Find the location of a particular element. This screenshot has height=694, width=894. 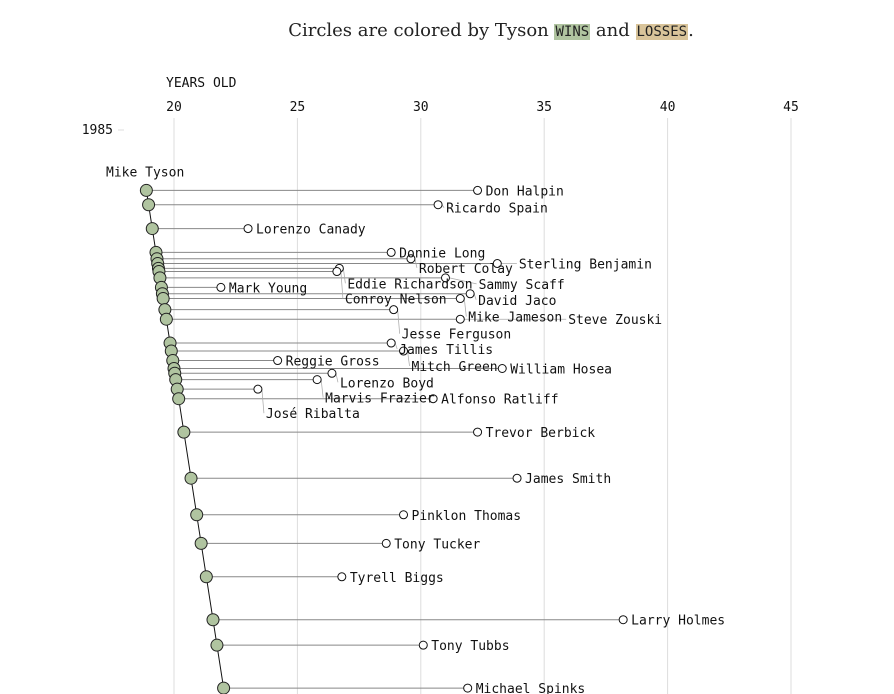

opponent-label: Mitch Green is located at coordinates (455, 367).